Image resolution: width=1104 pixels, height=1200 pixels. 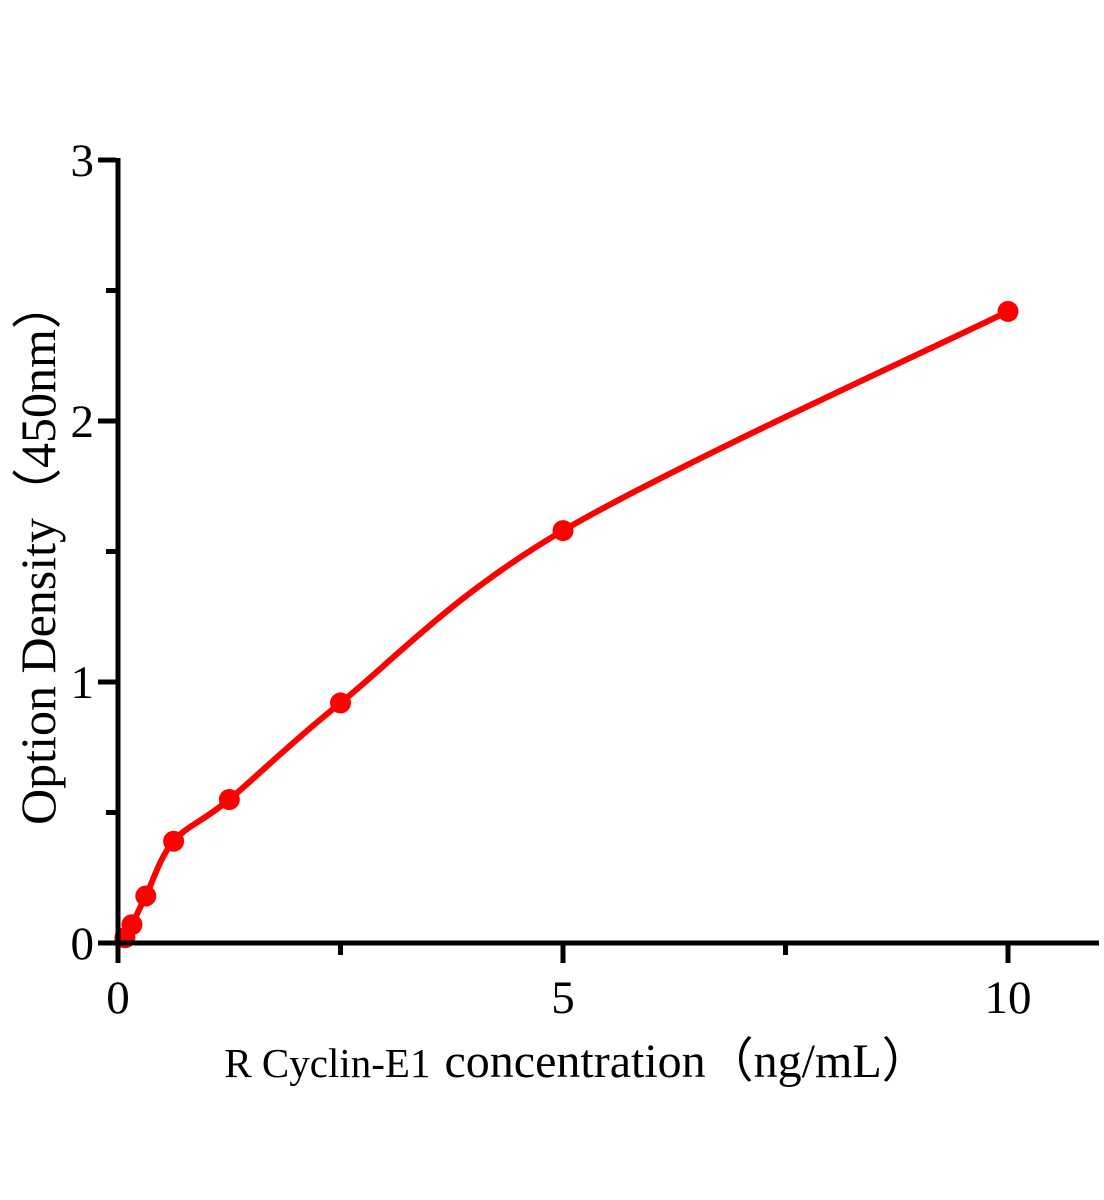 I want to click on x-axis-tick-label: 0, so click(x=118, y=998).